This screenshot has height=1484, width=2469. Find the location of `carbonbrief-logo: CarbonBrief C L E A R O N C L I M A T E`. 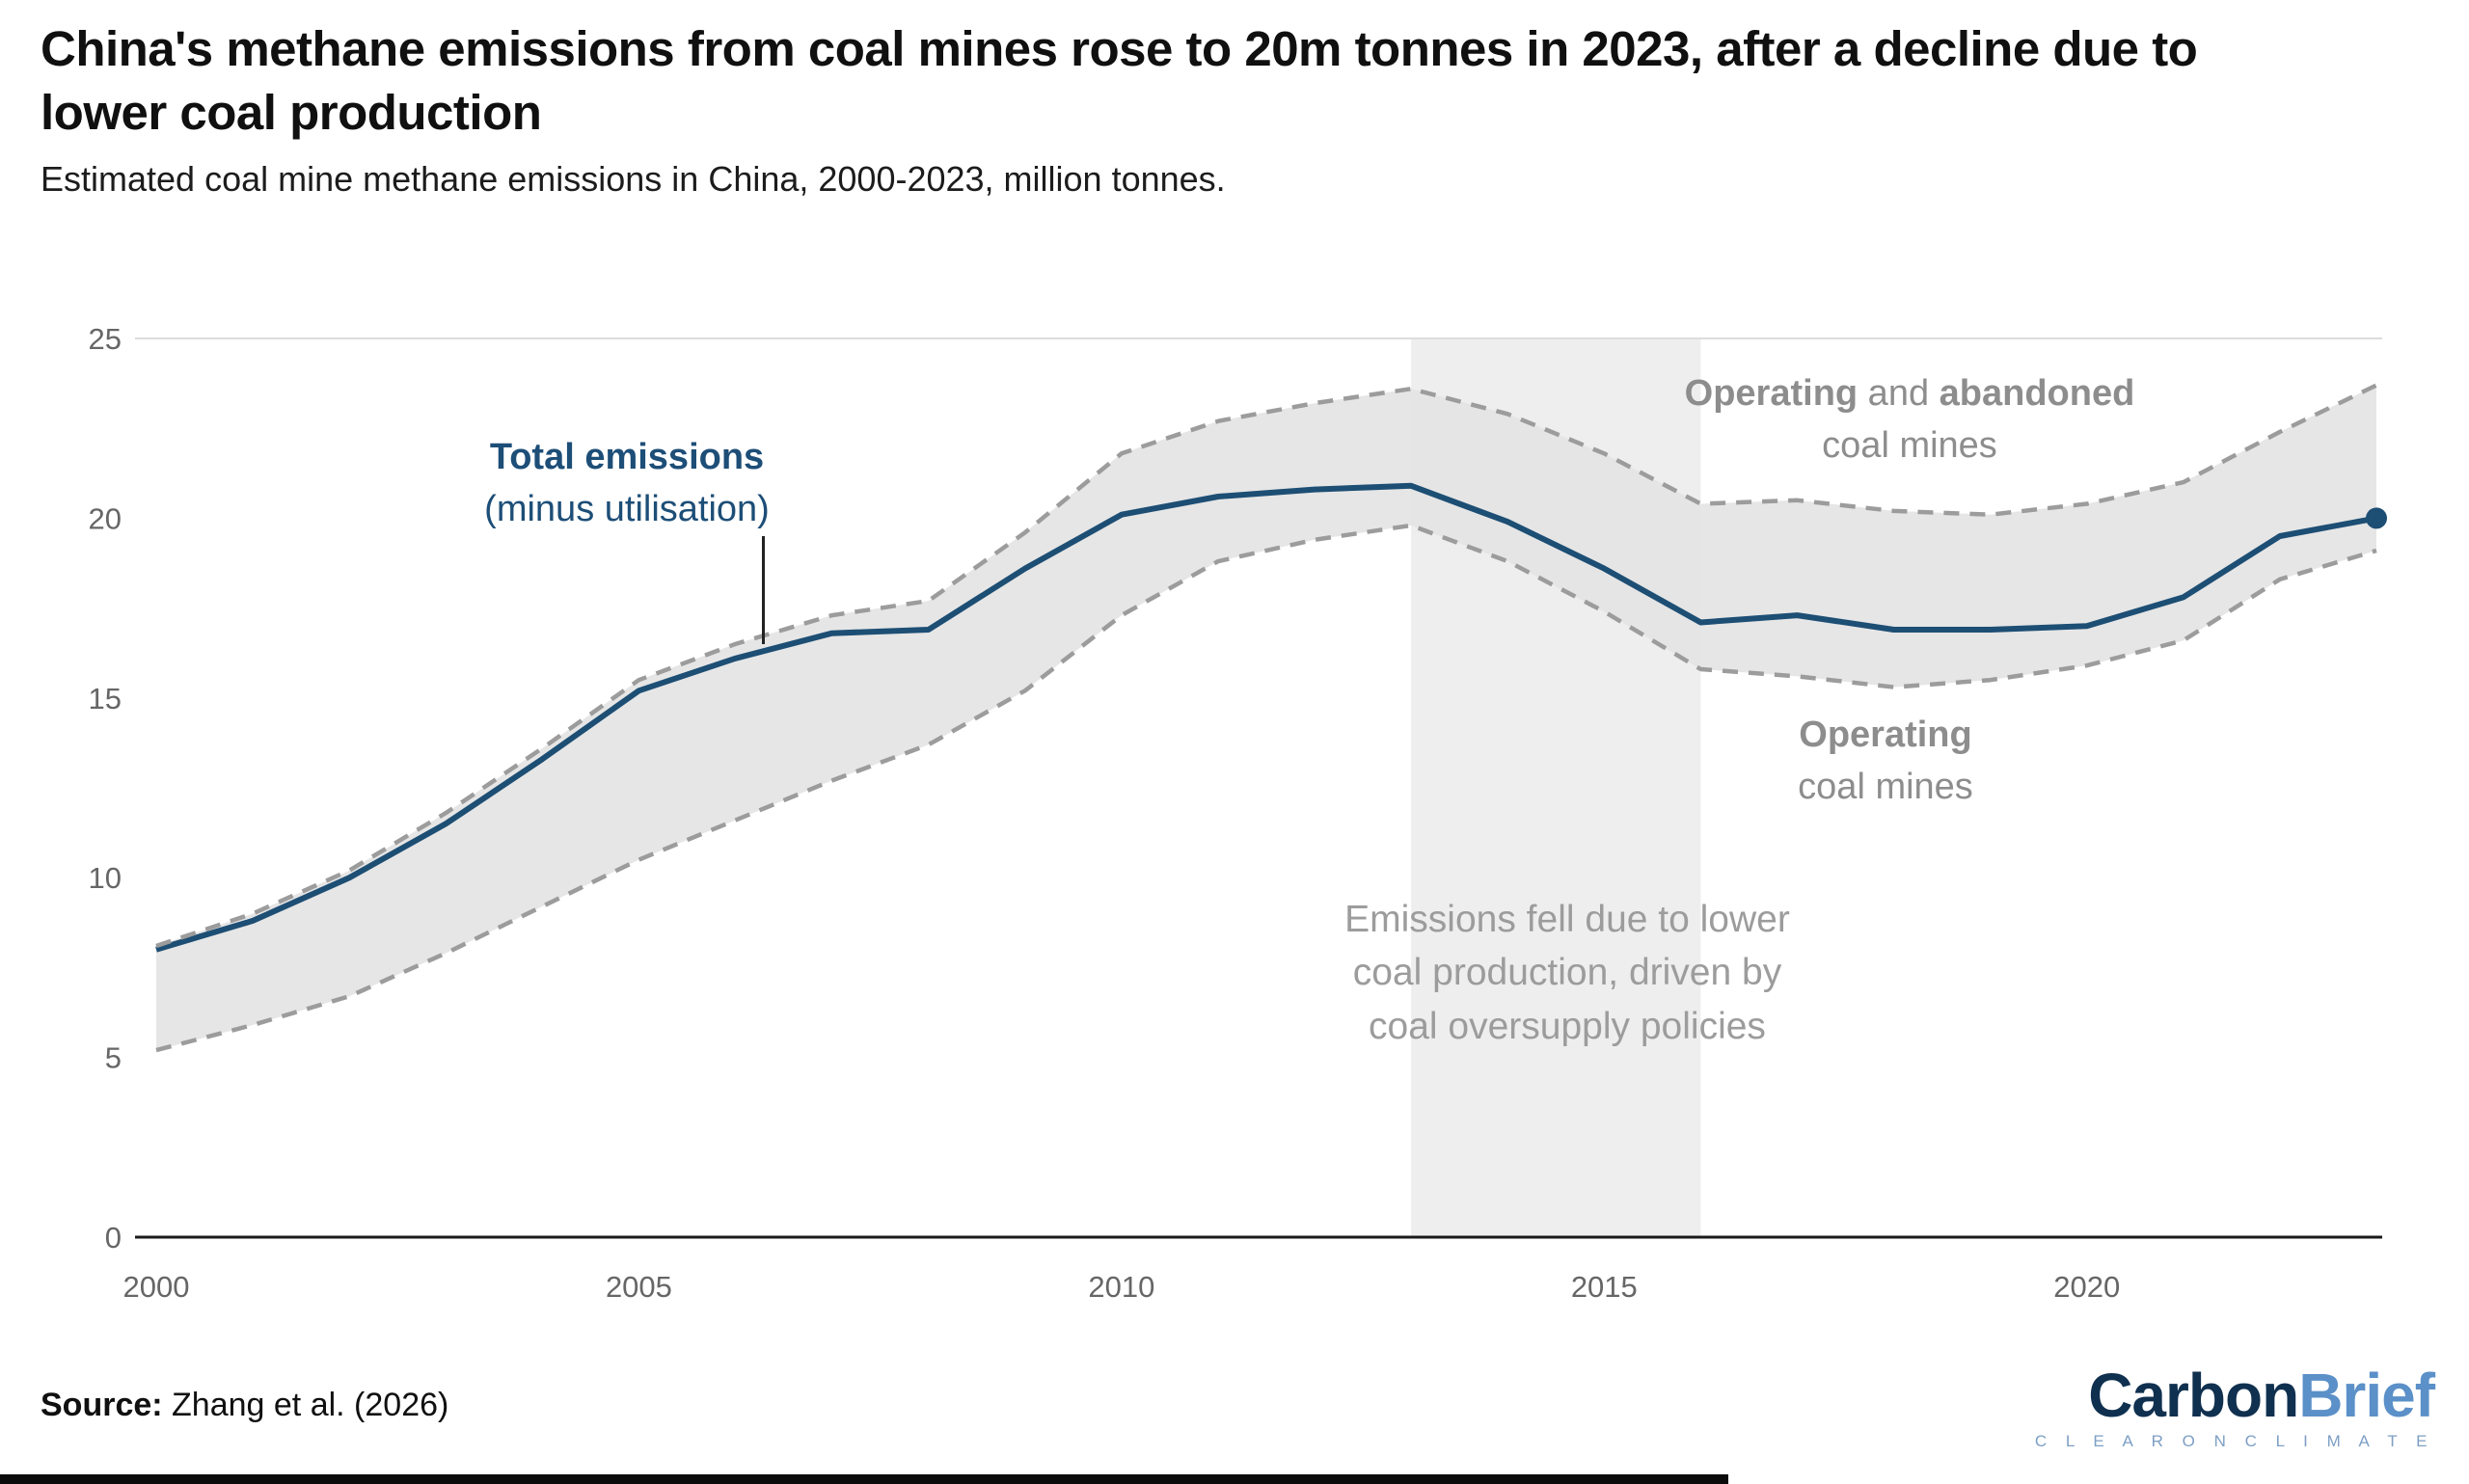

carbonbrief-logo: CarbonBrief C L E A R O N C L I M A T E is located at coordinates (2234, 1406).